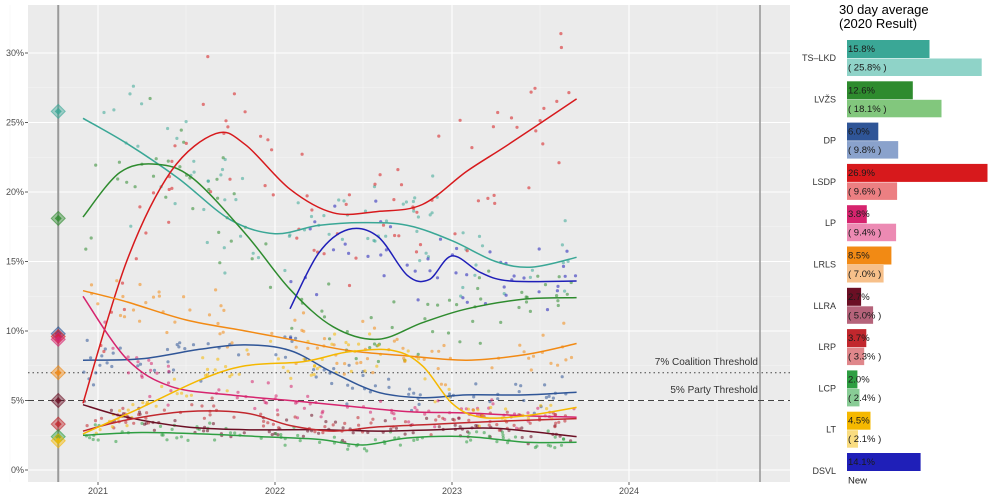 The height and width of the screenshot is (500, 1000). What do you see at coordinates (864, 439) in the screenshot?
I see `result-bar-label: ( 2.1% )` at bounding box center [864, 439].